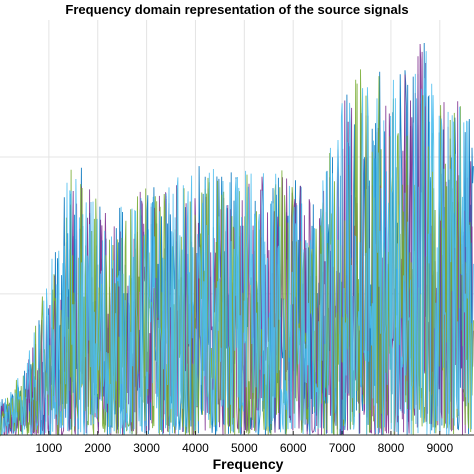 Image resolution: width=474 pixels, height=474 pixels. I want to click on x-tick-label: 9000, so click(439, 448).